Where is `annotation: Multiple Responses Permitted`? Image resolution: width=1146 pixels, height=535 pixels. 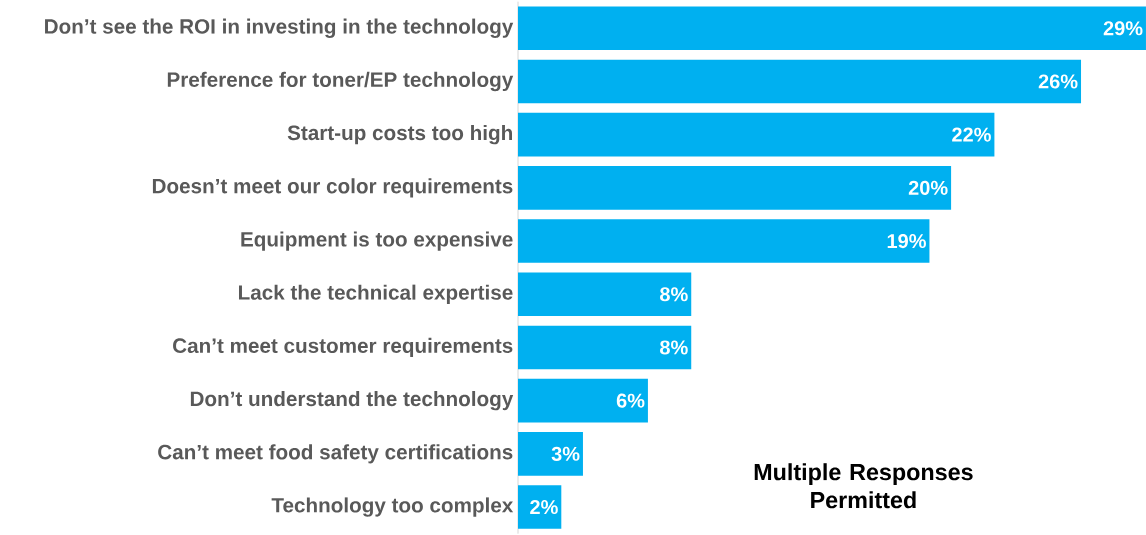 annotation: Multiple Responses Permitted is located at coordinates (863, 486).